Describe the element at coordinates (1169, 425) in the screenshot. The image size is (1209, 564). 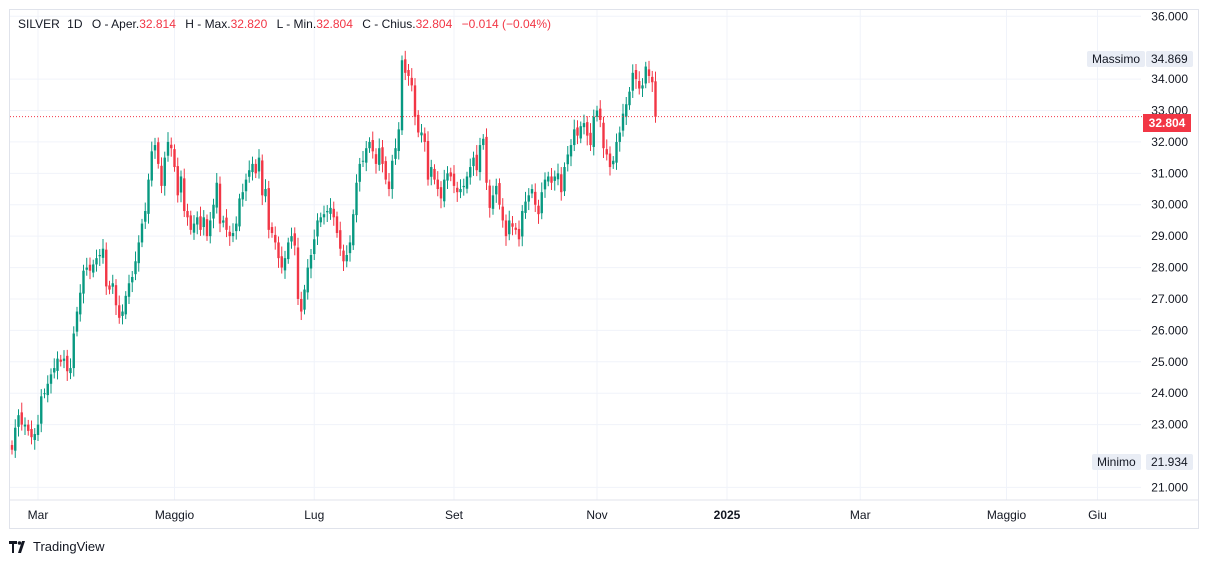
I see `price-tick-label: 23.000` at that location.